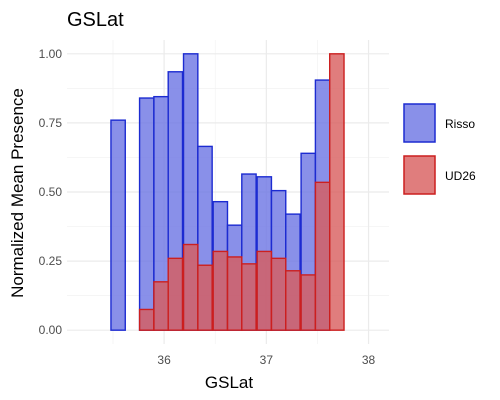 The width and height of the screenshot is (500, 400). I want to click on ud26-legend-label: UD26, so click(460, 176).